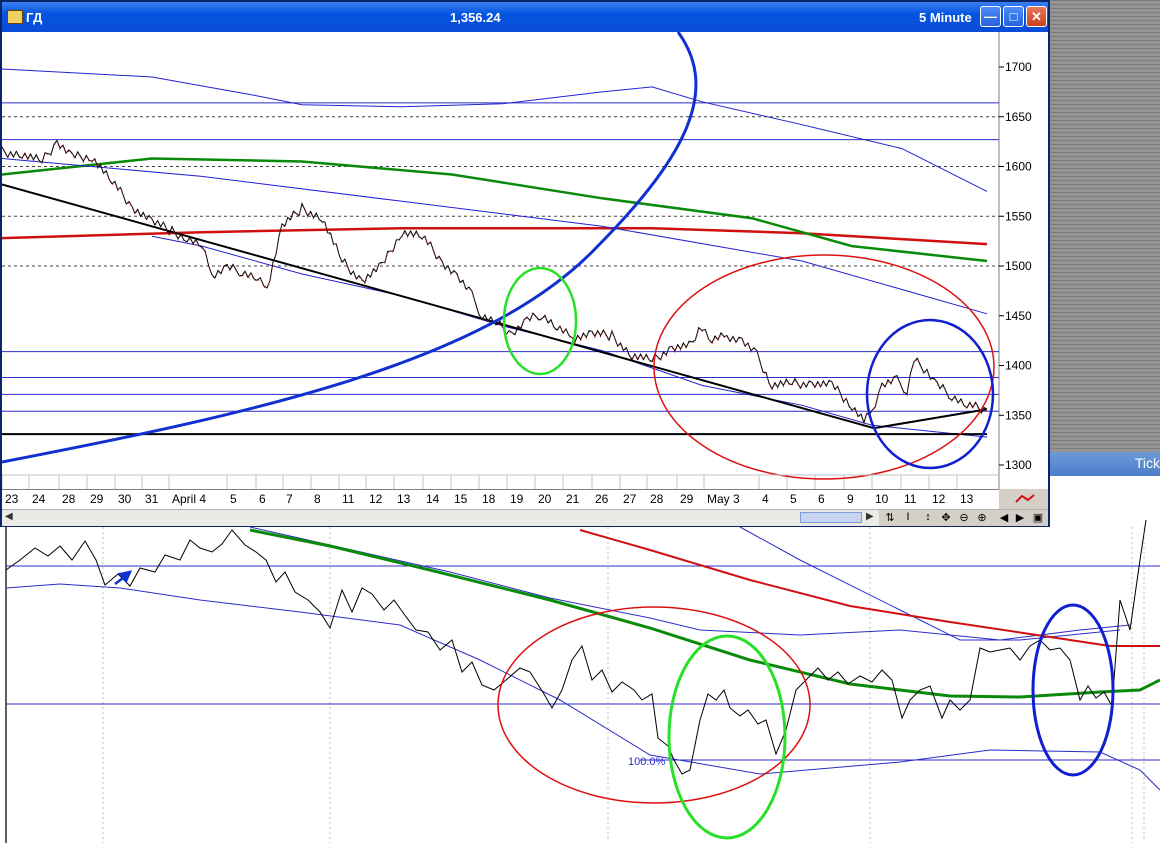 The image size is (1160, 843). I want to click on x-tick-label: 4, so click(765, 499).